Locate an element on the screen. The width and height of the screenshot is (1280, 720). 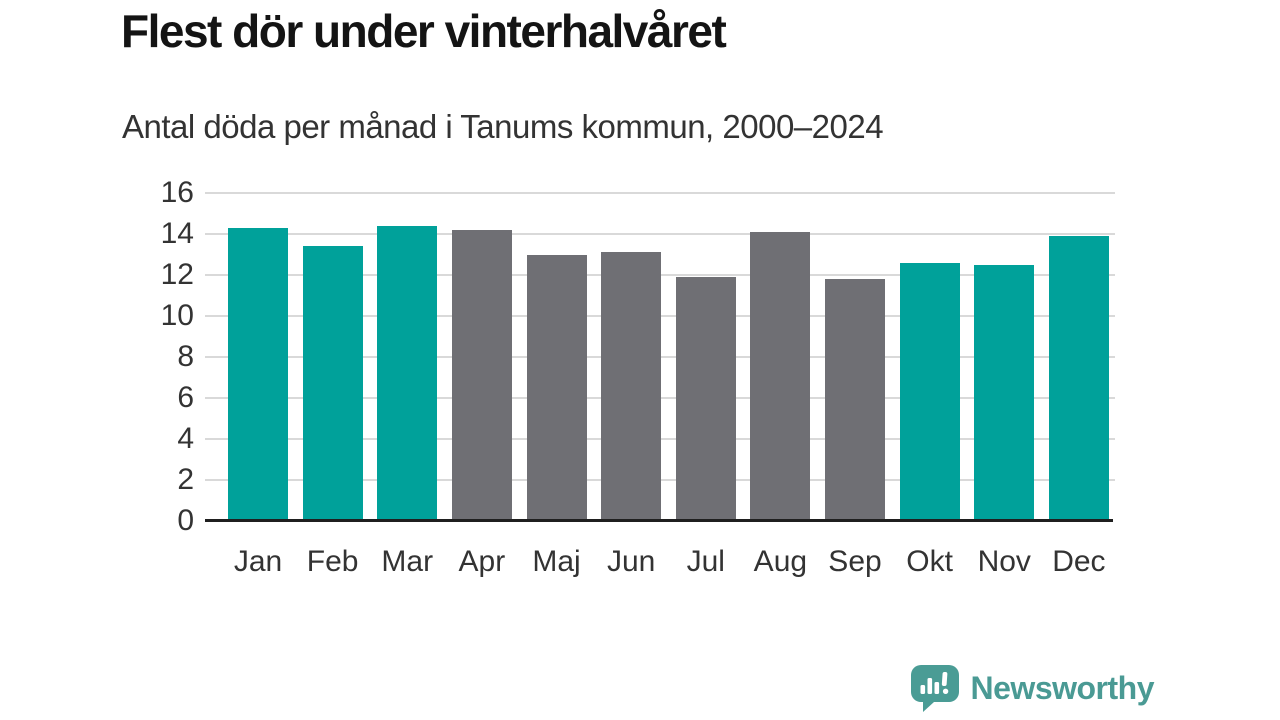
newsworthy-logo: Newsworthy is located at coordinates (1032, 688).